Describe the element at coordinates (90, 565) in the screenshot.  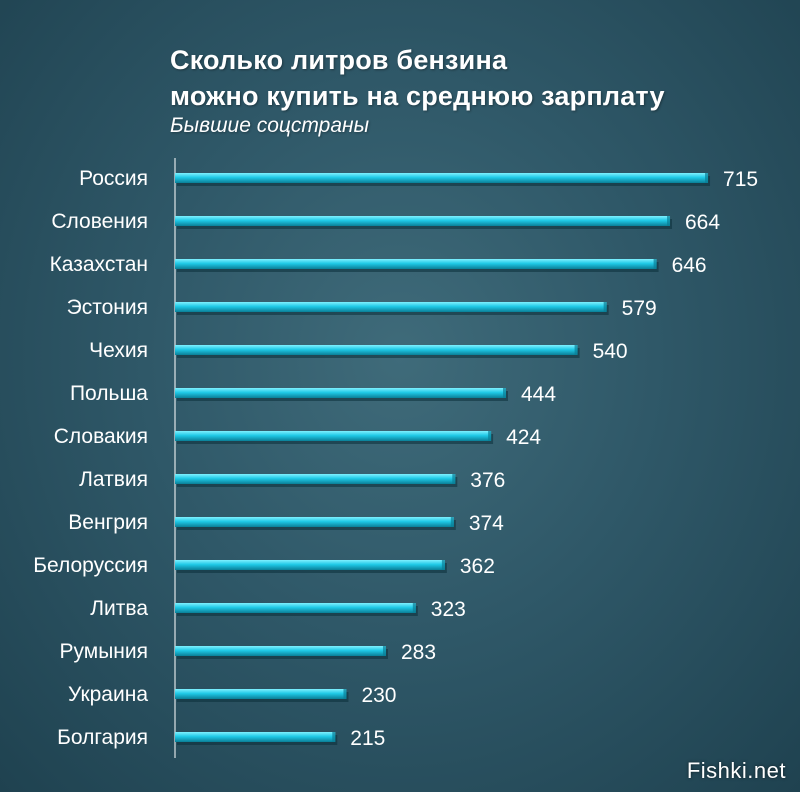
I see `category-label: Белоруссия` at that location.